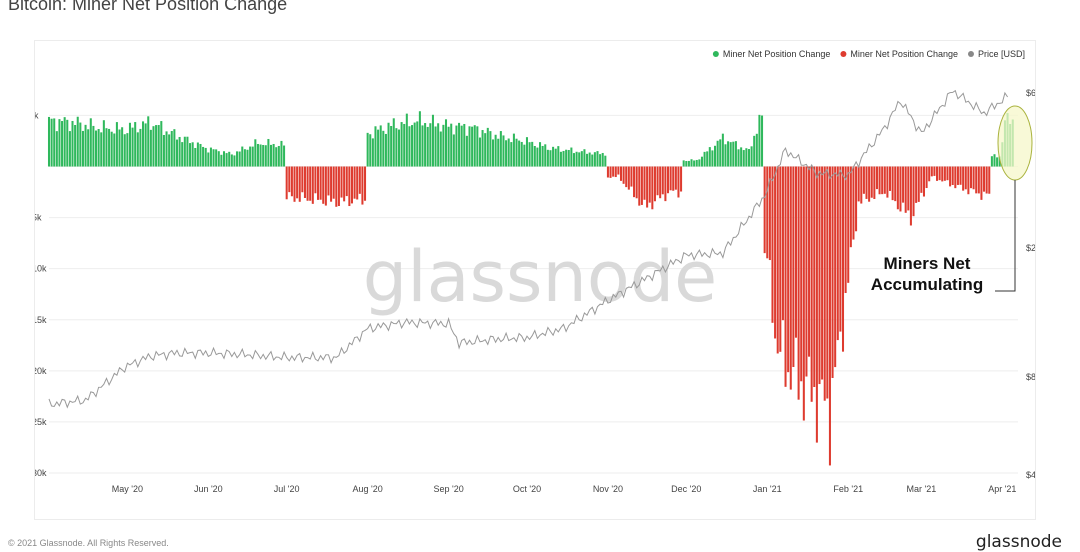 The height and width of the screenshot is (552, 1080). I want to click on x-tick-label: Sep '20, so click(448, 489).